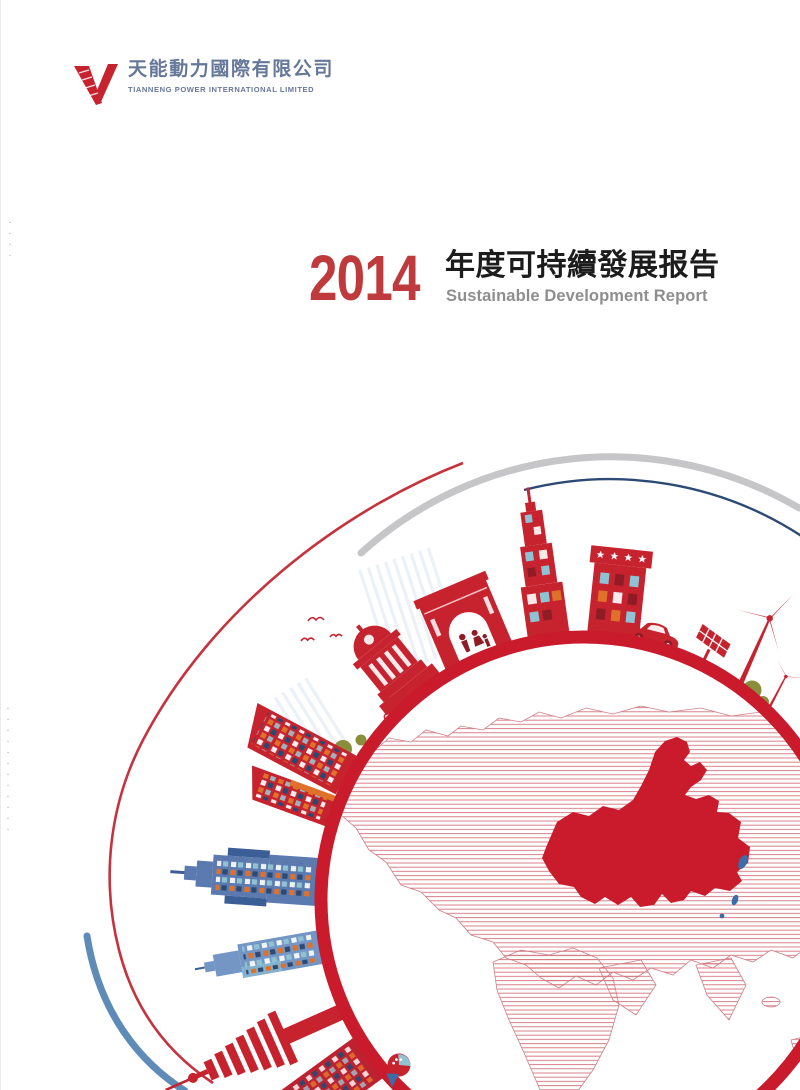 The image size is (800, 1090). I want to click on navy-orbit-arc, so click(661, 507).